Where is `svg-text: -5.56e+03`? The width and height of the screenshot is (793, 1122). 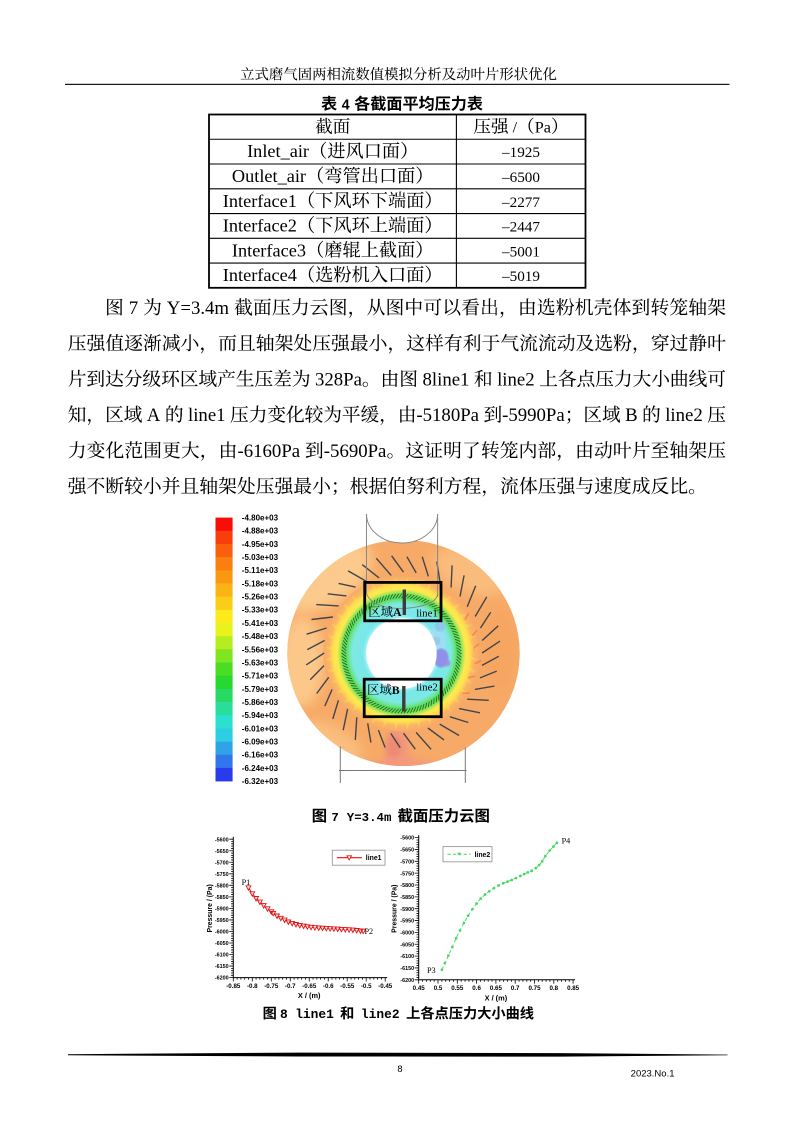
svg-text: -5.56e+03 is located at coordinates (260, 649).